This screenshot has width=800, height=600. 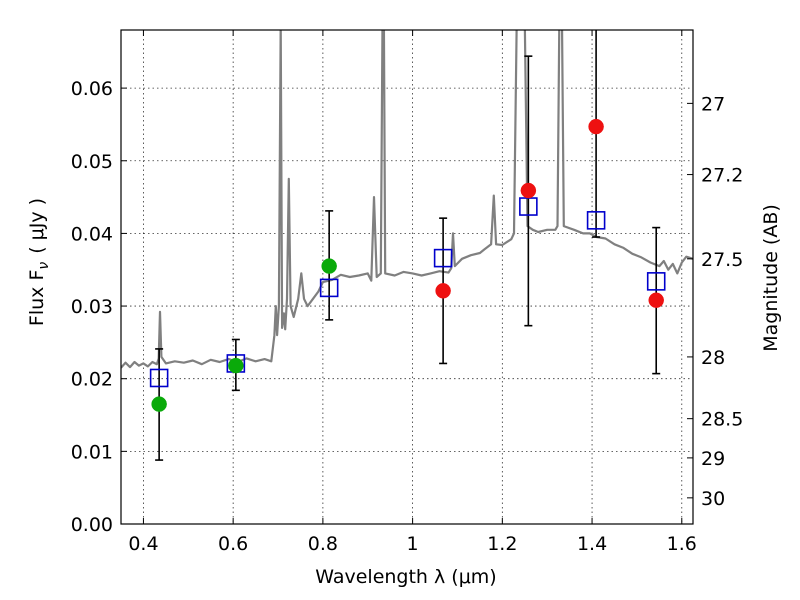 I want to click on y-axis-title: Flux Fν ( μJy ), so click(x=39, y=262).